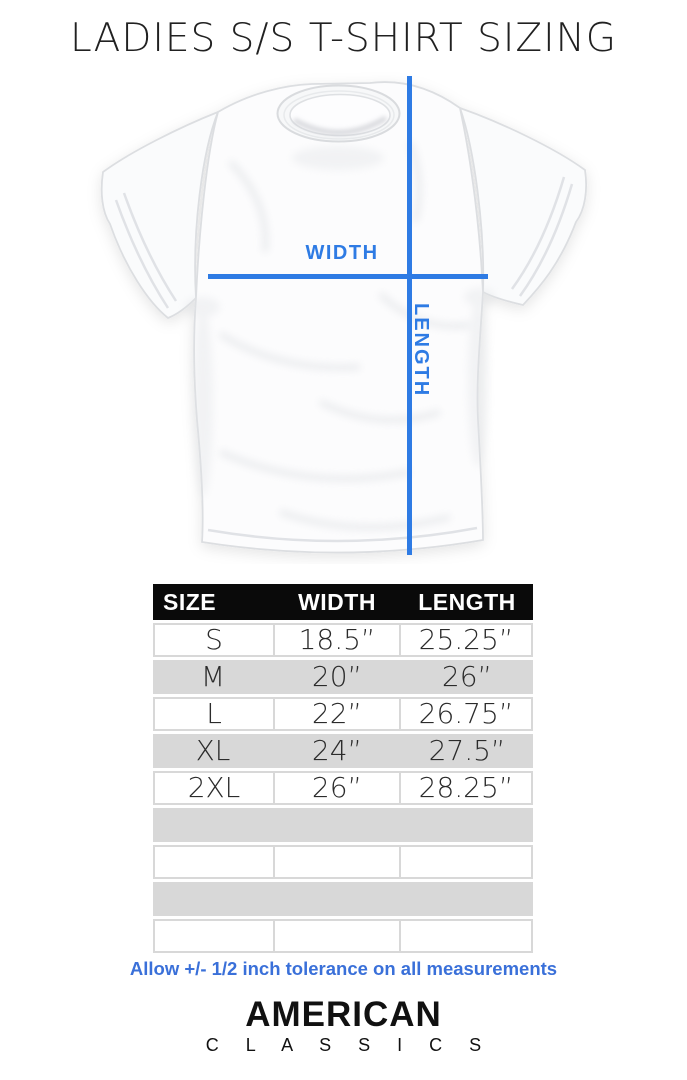 This screenshot has width=687, height=1080. What do you see at coordinates (213, 788) in the screenshot?
I see `size-cell: 2XL` at bounding box center [213, 788].